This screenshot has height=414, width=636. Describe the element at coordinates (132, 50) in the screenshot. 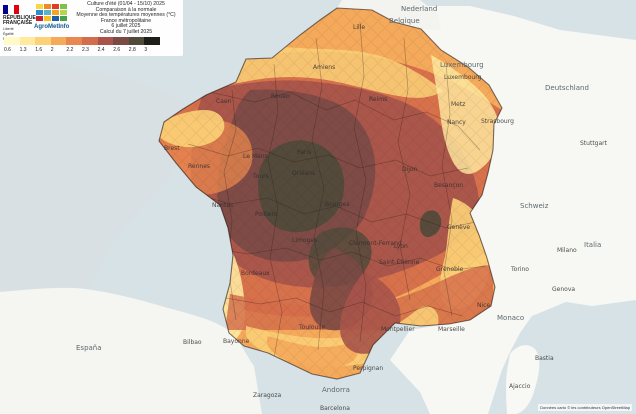

I see `legend-tick-8: 2.8` at that location.